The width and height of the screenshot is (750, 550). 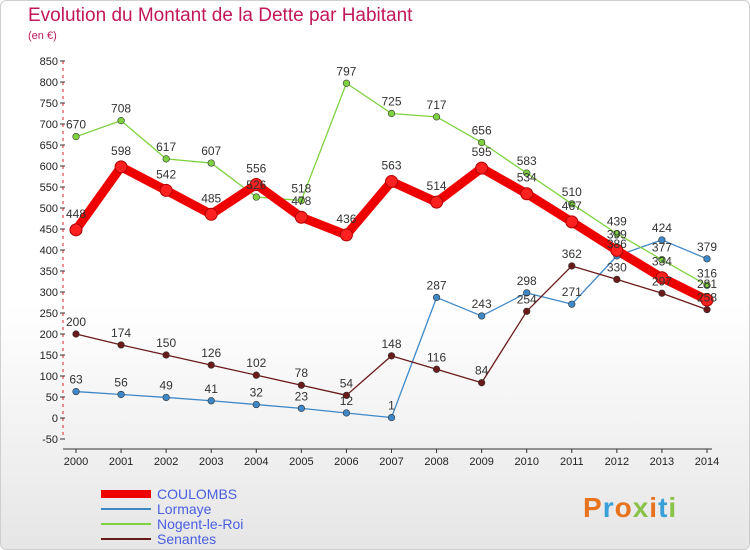 I want to click on x-tick-label: 2003, so click(x=211, y=462).